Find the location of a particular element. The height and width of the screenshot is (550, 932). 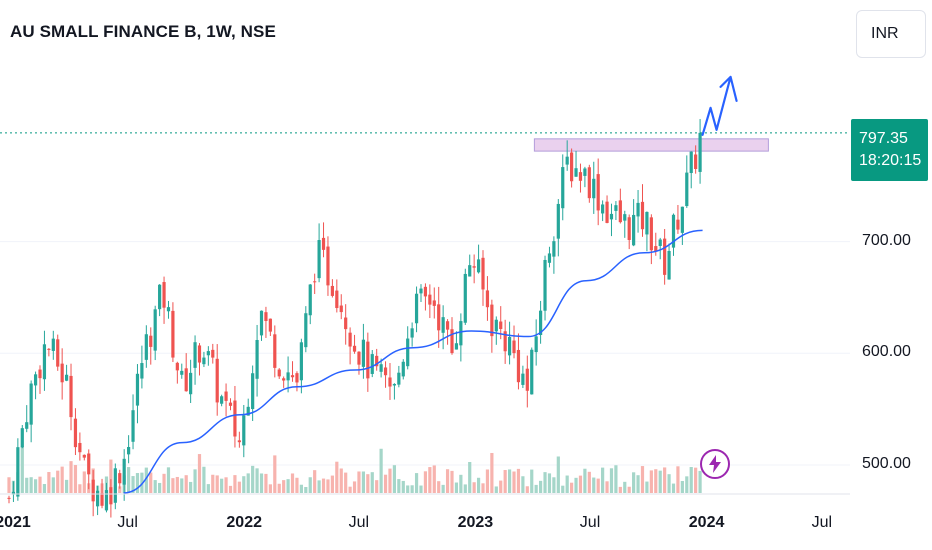

projection-arrow is located at coordinates (719, 105).